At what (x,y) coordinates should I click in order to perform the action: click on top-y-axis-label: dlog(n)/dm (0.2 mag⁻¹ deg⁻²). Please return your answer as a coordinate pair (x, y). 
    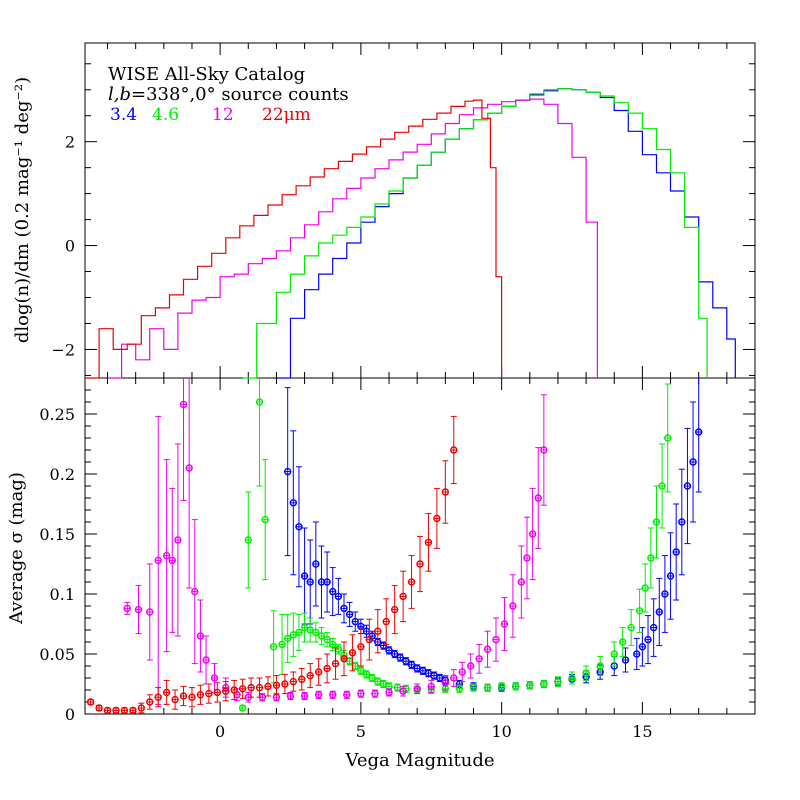
    Looking at the image, I should click on (22, 210).